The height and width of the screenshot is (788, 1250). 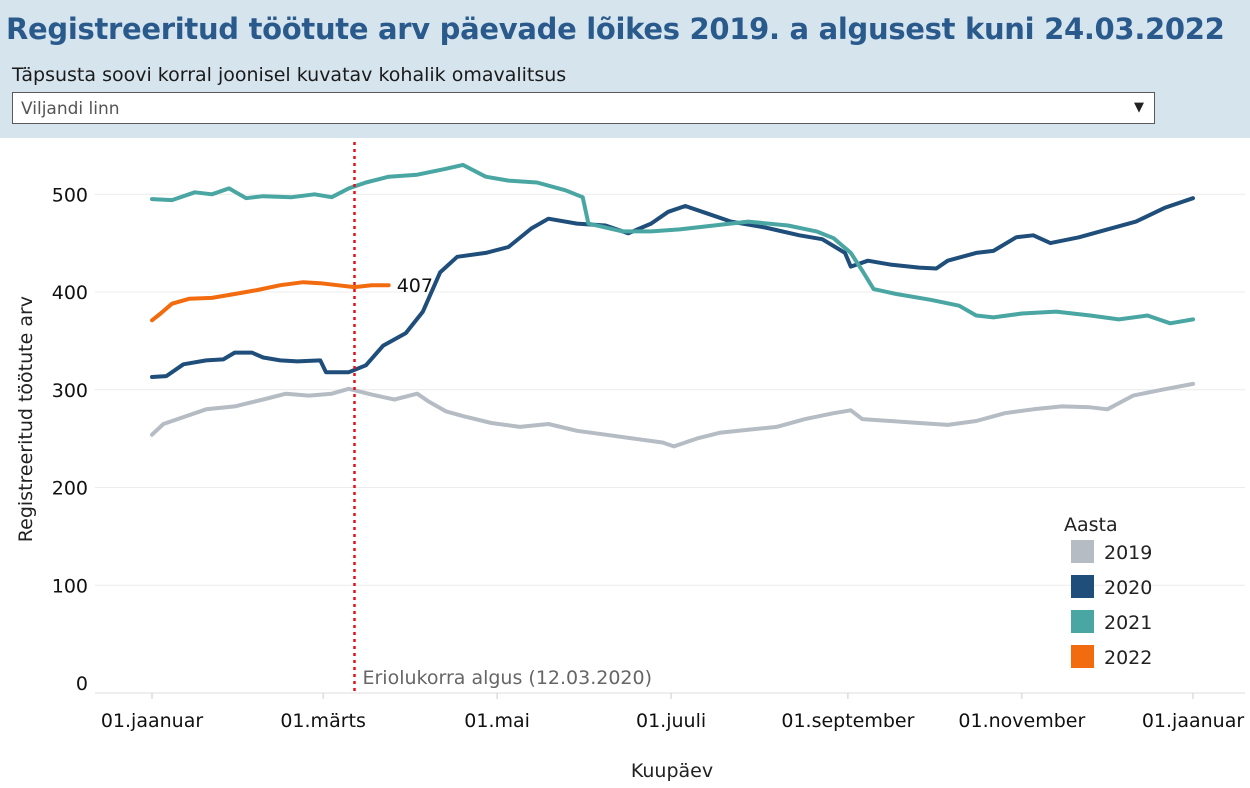 I want to click on y-tick-label: 200, so click(x=70, y=489).